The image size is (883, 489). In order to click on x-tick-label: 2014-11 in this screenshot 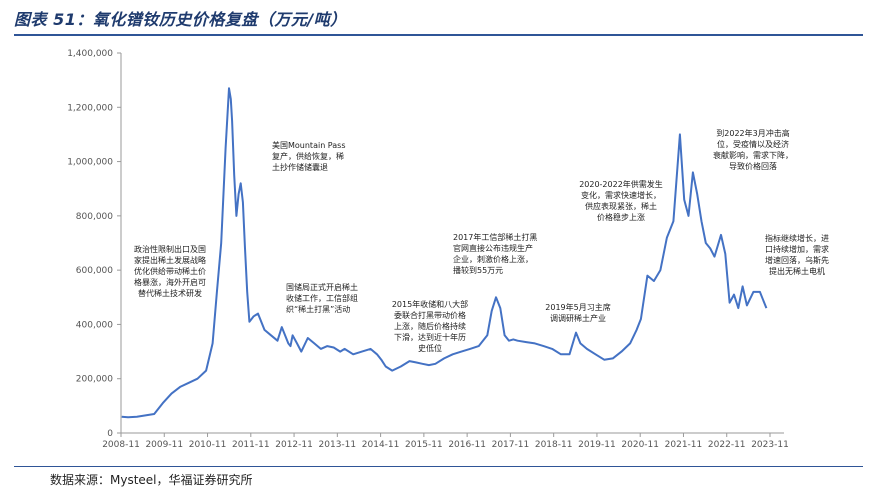, I will do `click(381, 445)`.